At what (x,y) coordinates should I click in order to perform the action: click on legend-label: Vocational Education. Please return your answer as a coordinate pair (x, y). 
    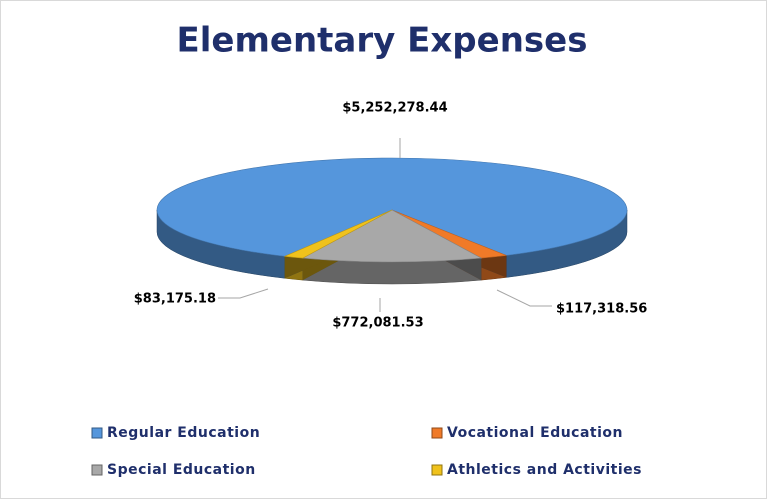
    Looking at the image, I should click on (535, 433).